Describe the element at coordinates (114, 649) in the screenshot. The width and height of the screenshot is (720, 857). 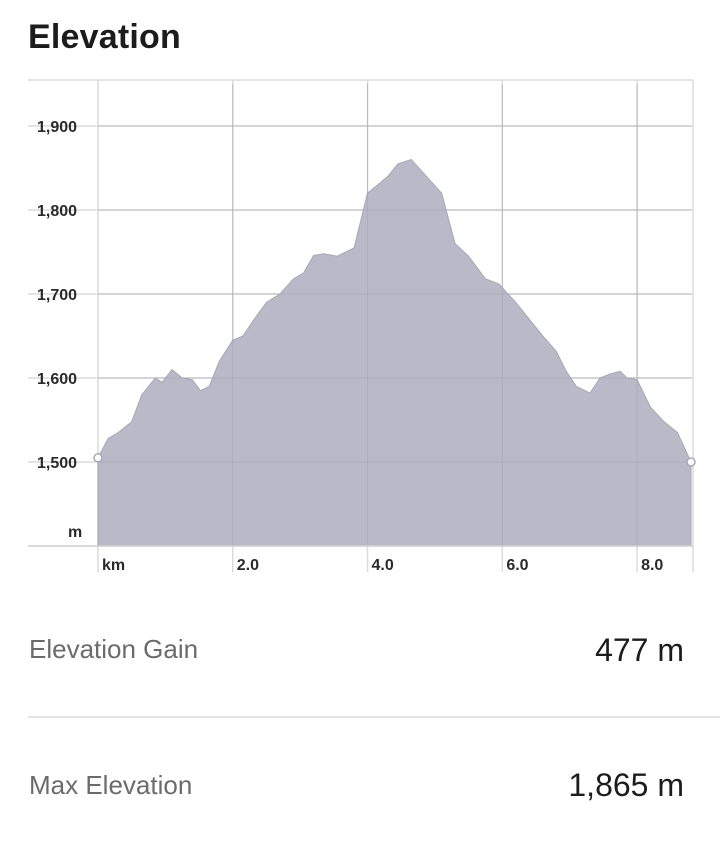
I see `elevation-gain-label: Elevation Gain` at that location.